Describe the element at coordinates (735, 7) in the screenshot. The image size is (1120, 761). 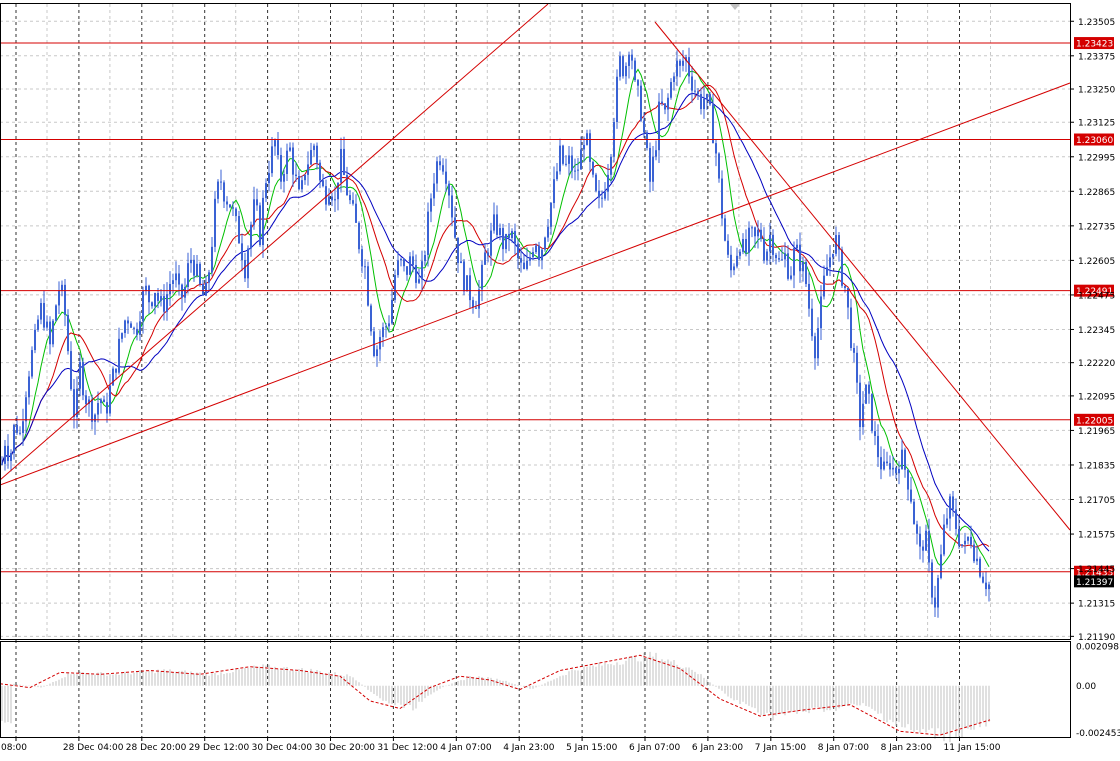
I see `chart-shift-marker-icon` at that location.